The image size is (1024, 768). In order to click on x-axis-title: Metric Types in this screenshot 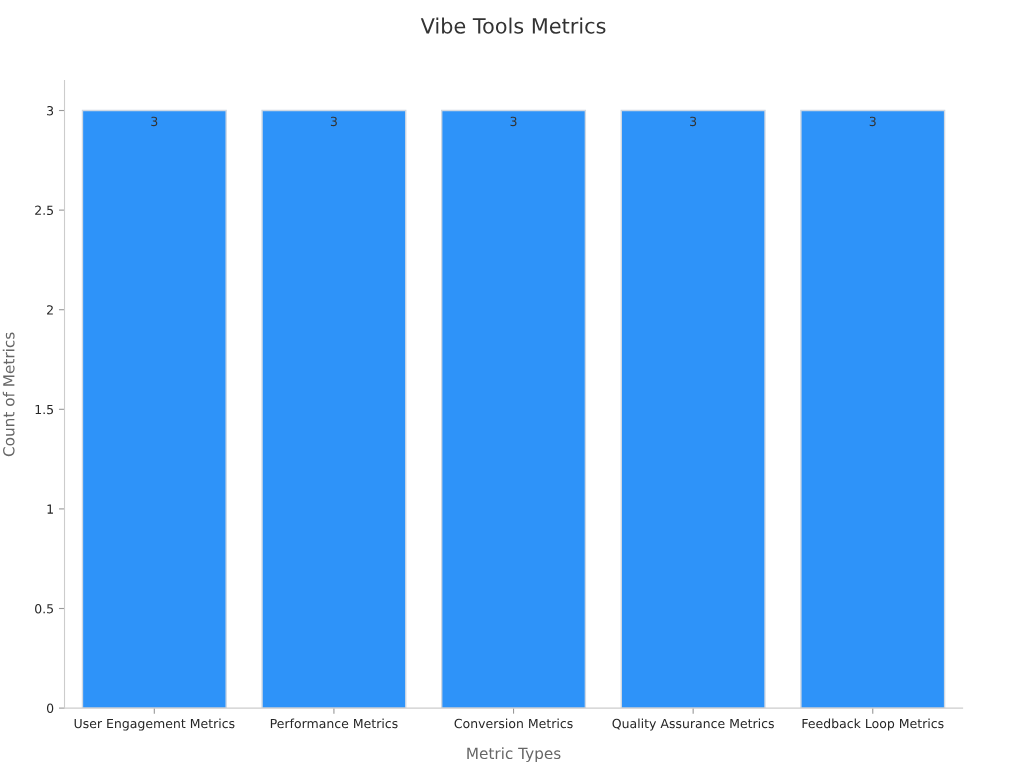, I will do `click(514, 755)`.